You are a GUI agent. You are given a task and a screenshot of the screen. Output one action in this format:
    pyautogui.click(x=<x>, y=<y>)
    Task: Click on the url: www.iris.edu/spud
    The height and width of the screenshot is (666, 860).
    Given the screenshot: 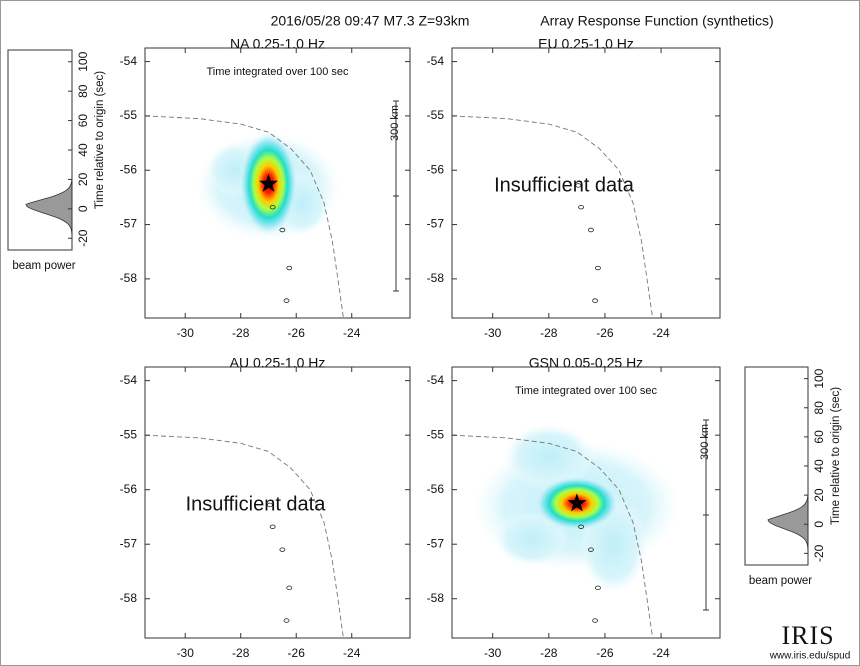 What is the action you would take?
    pyautogui.click(x=810, y=656)
    